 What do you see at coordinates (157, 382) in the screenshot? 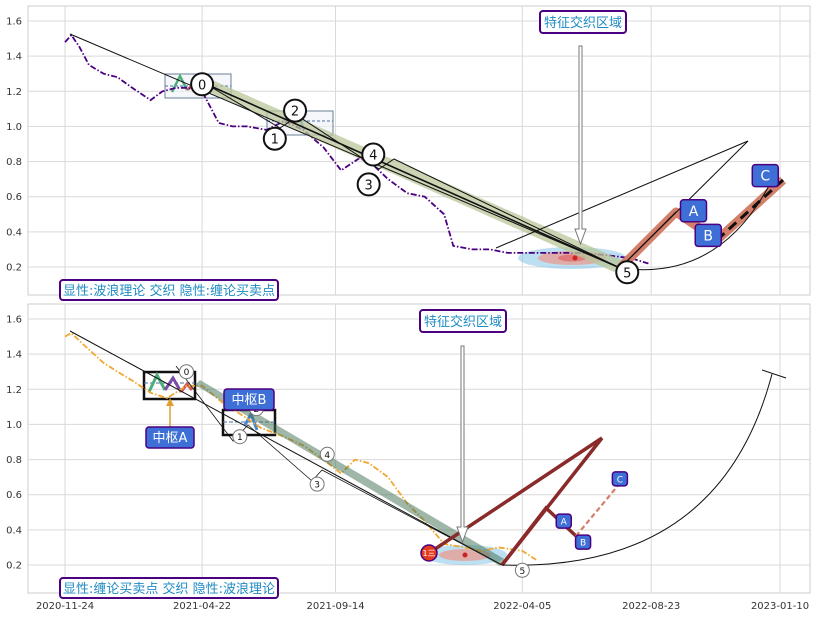
I see `bottom-pivot-a-zigzag-green` at bounding box center [157, 382].